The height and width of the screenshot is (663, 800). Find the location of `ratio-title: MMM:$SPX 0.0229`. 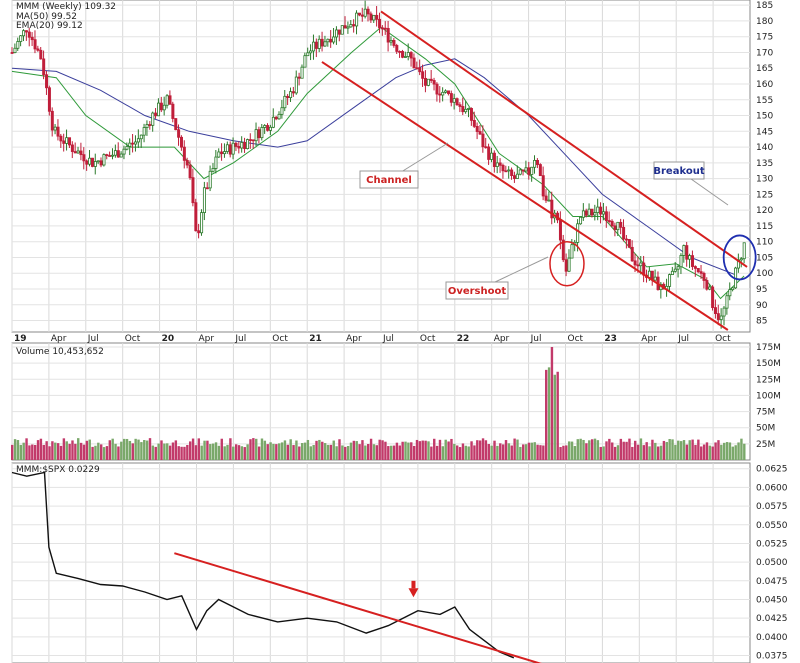

ratio-title: MMM:$SPX 0.0229 is located at coordinates (58, 470).